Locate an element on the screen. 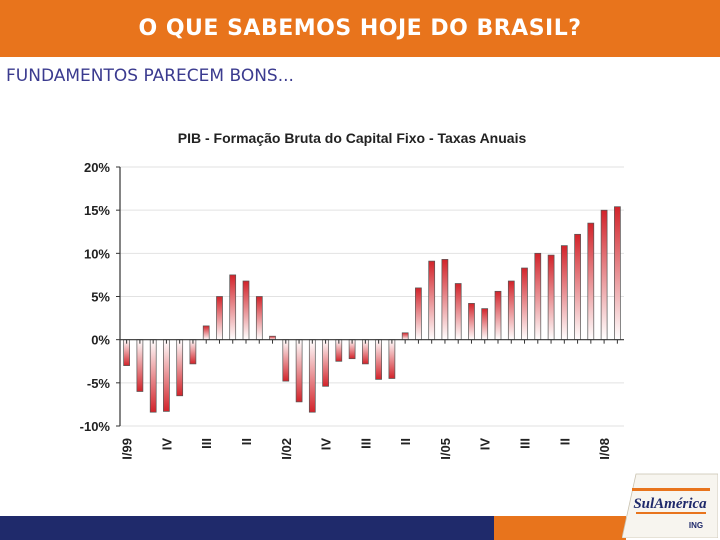 The image size is (720, 540). title-bar is located at coordinates (360, 28).